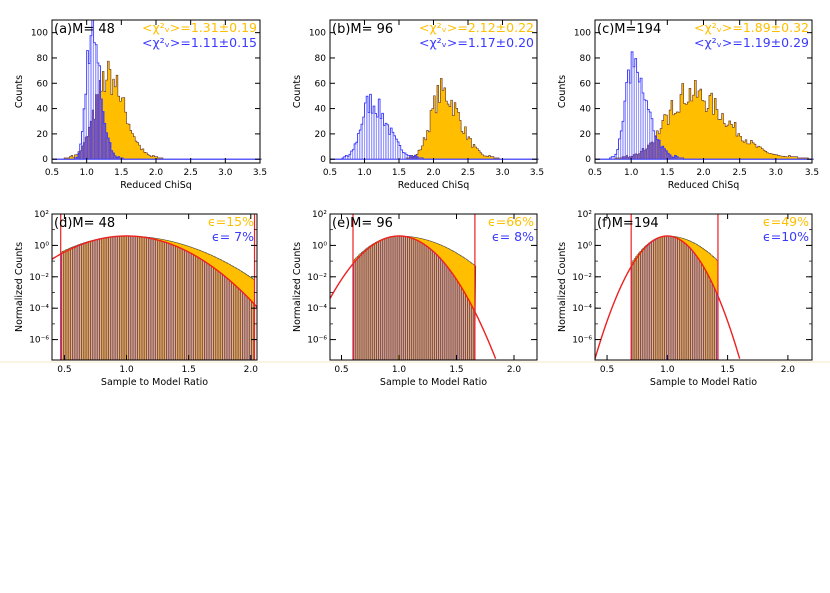  Describe the element at coordinates (476, 42) in the screenshot. I see `annotation-blue: <χ²ᵥ>=1.17±0.20` at that location.